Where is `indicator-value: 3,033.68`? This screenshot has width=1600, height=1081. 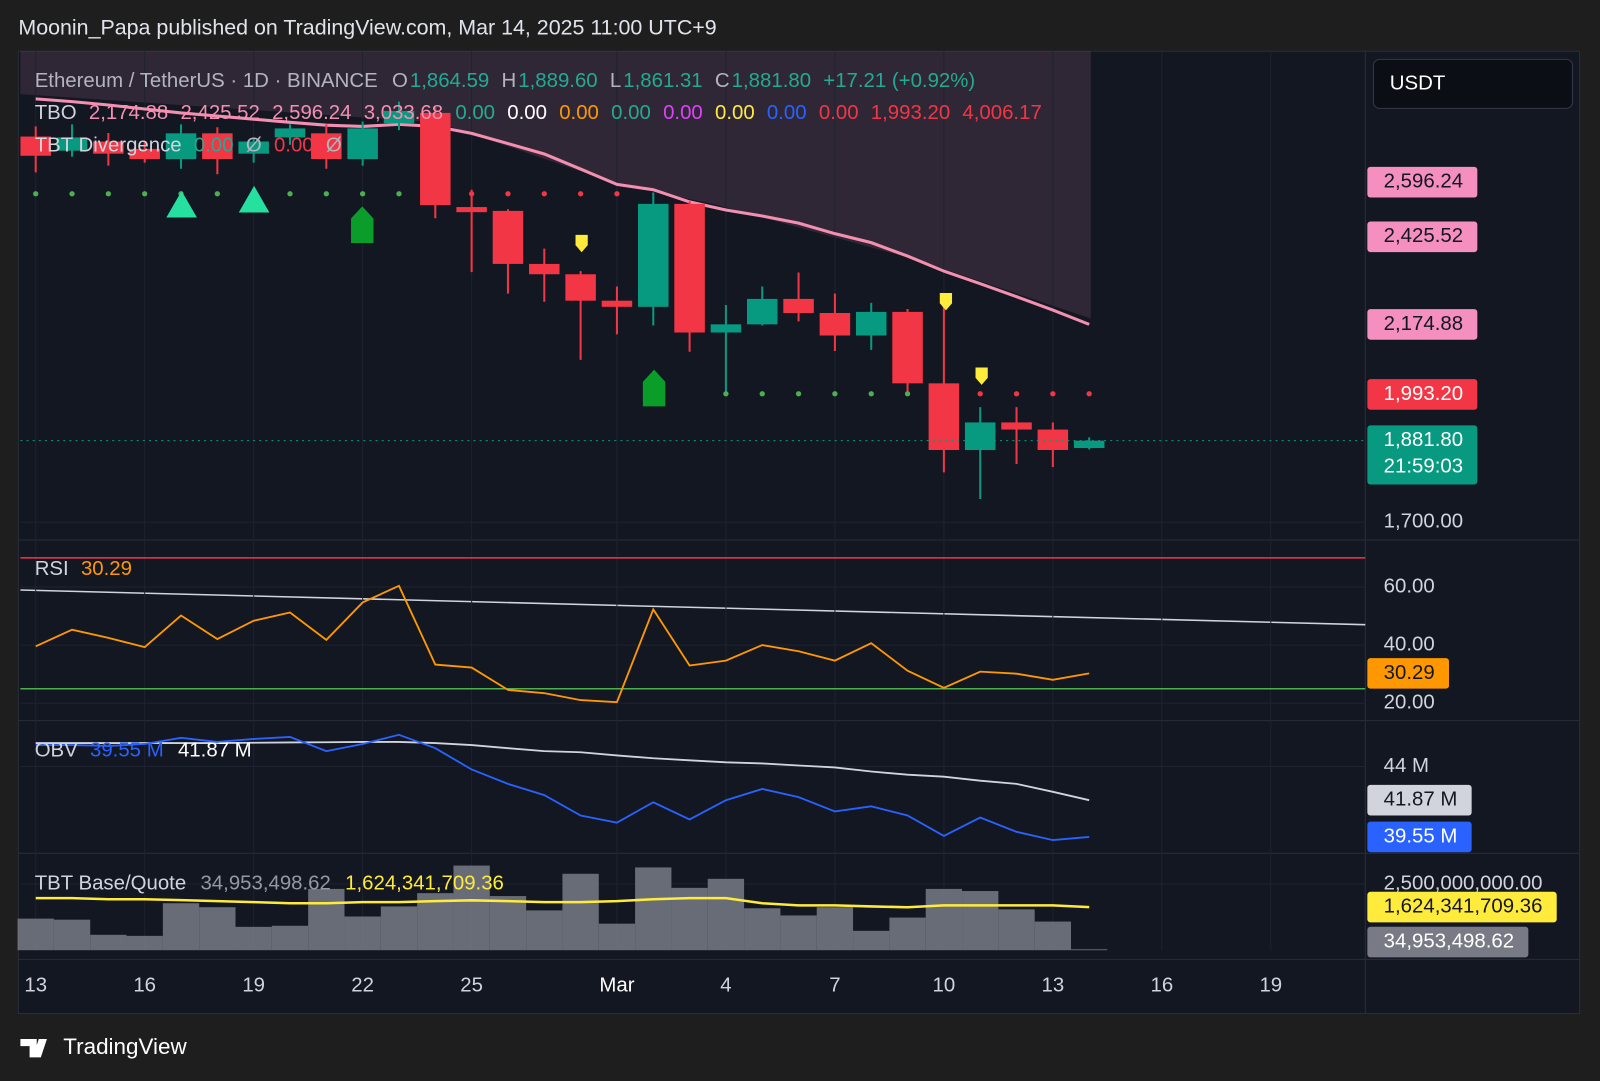 indicator-value: 3,033.68 is located at coordinates (403, 113).